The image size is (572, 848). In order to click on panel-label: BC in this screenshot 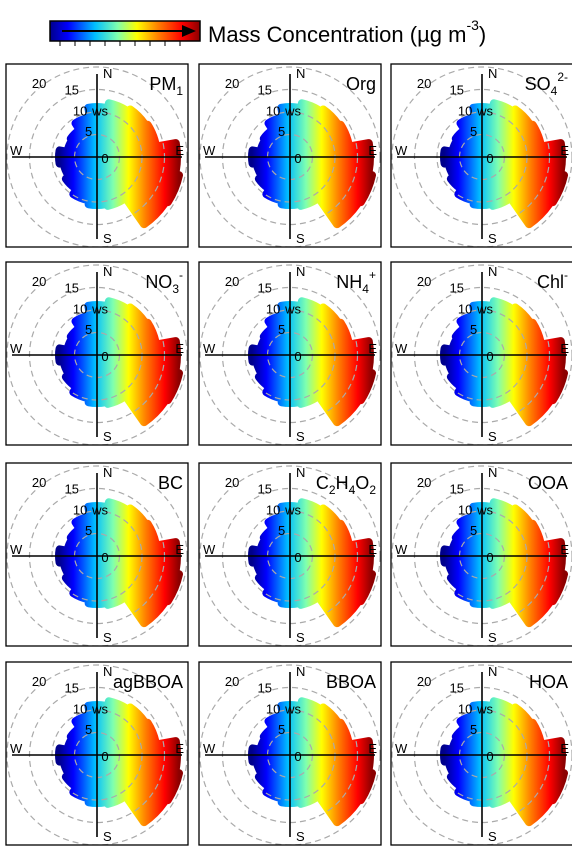, I will do `click(170, 483)`.